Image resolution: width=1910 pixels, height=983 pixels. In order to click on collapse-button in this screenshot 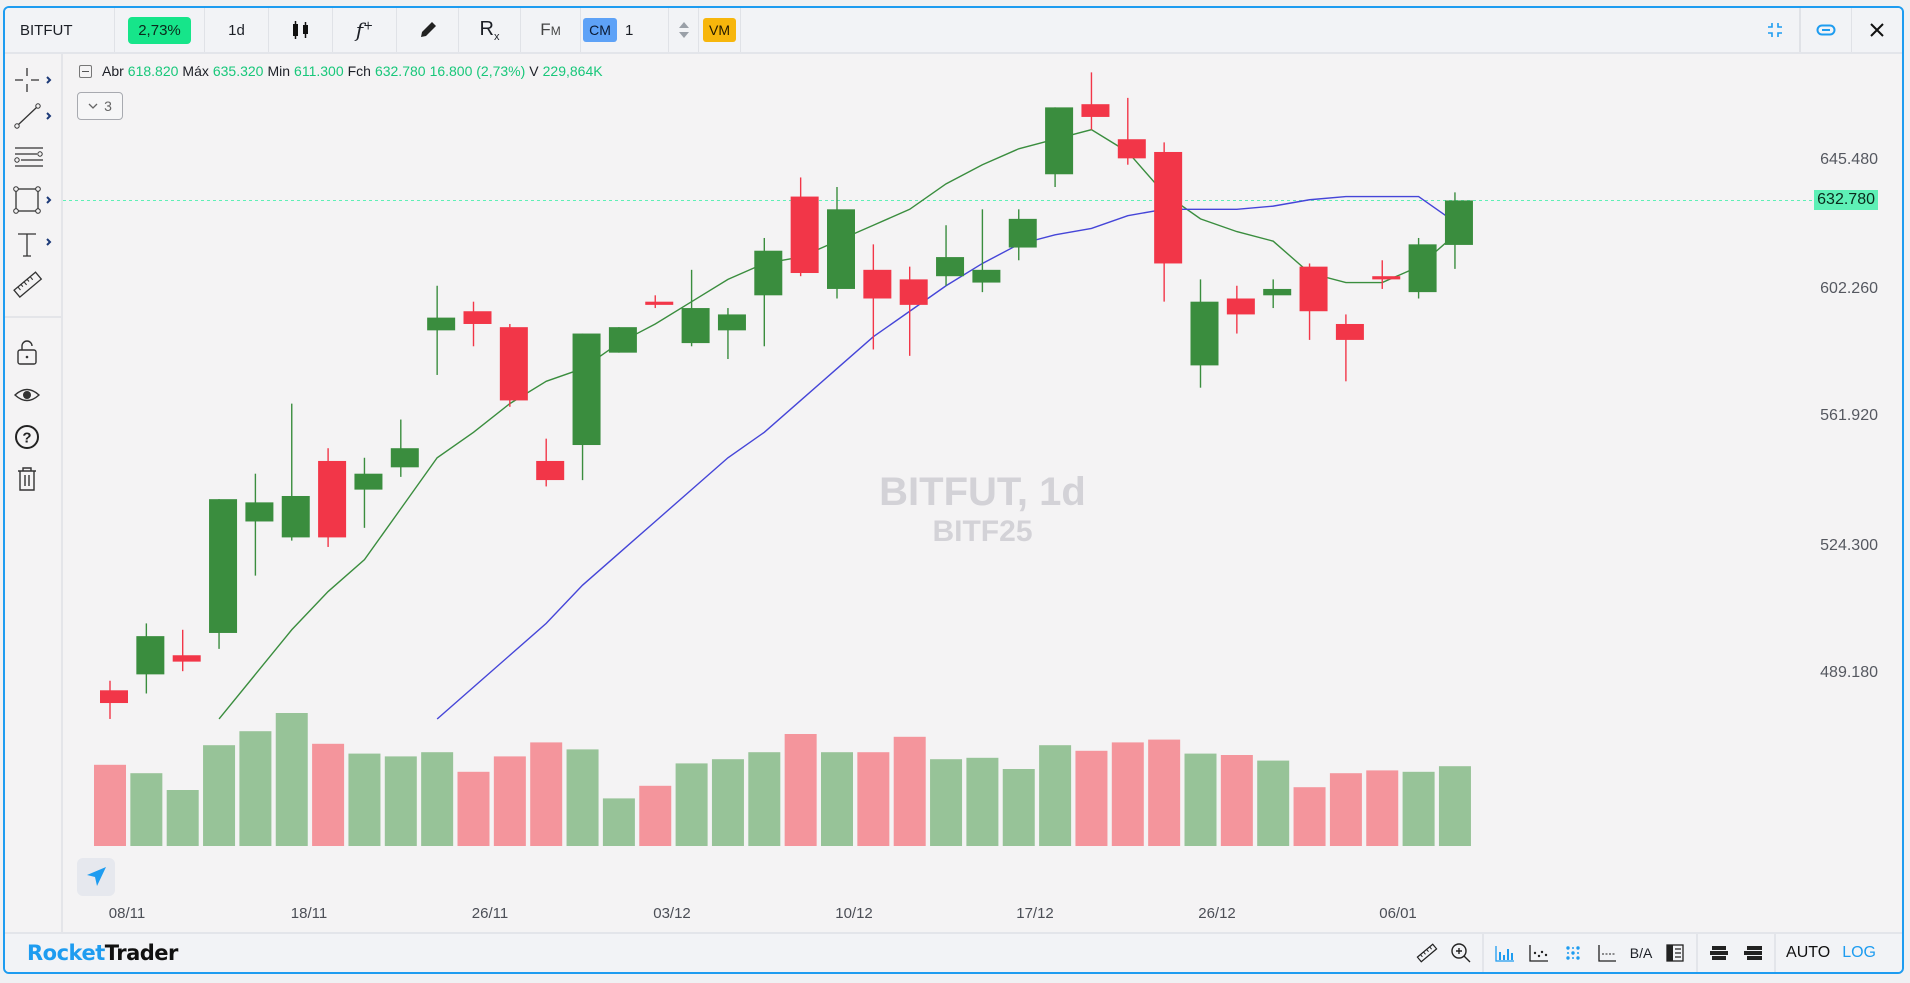, I will do `click(1775, 30)`.